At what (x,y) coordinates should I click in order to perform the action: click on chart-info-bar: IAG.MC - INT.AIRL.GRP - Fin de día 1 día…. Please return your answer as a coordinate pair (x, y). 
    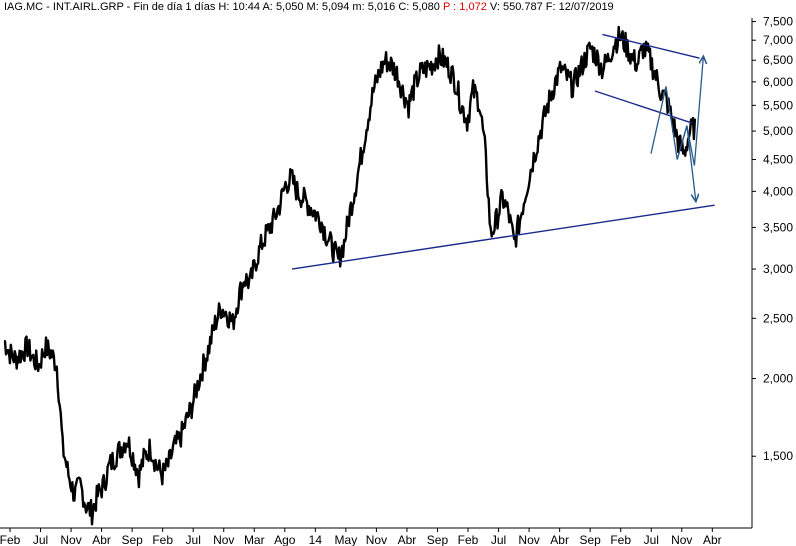
    Looking at the image, I should click on (309, 7).